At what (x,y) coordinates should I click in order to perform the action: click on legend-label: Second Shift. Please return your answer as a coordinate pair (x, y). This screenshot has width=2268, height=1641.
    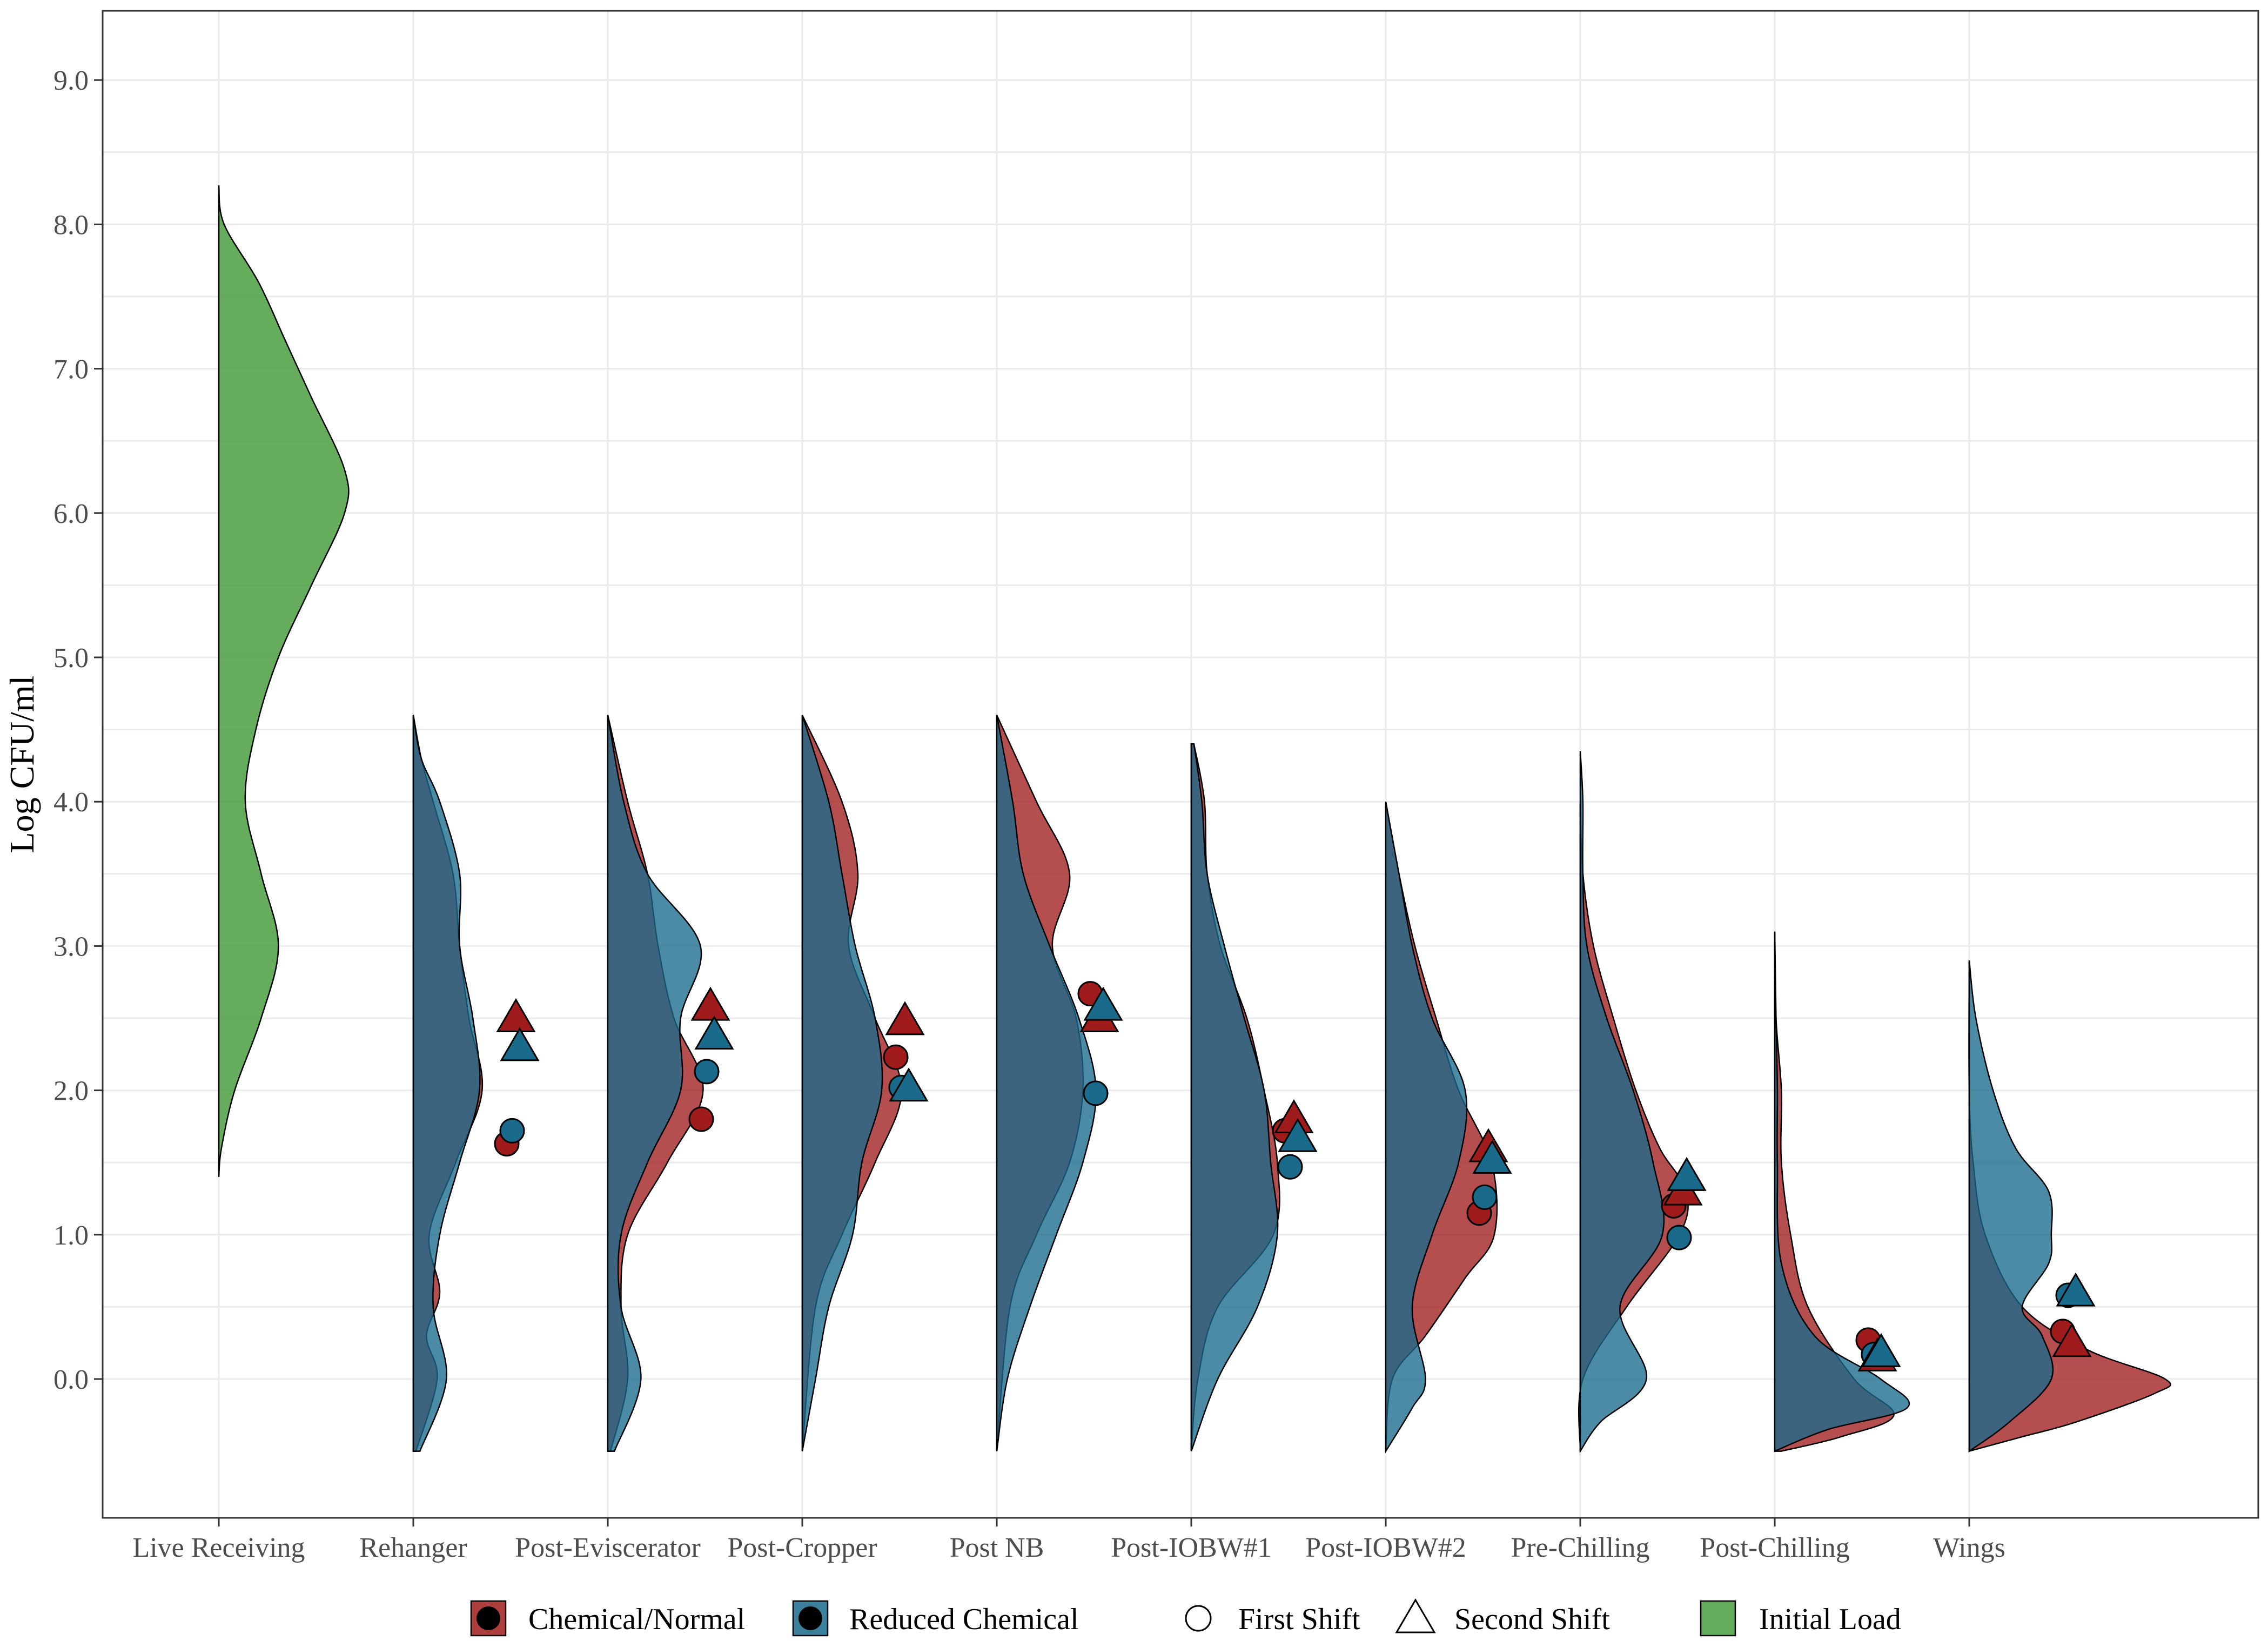
    Looking at the image, I should click on (1532, 1619).